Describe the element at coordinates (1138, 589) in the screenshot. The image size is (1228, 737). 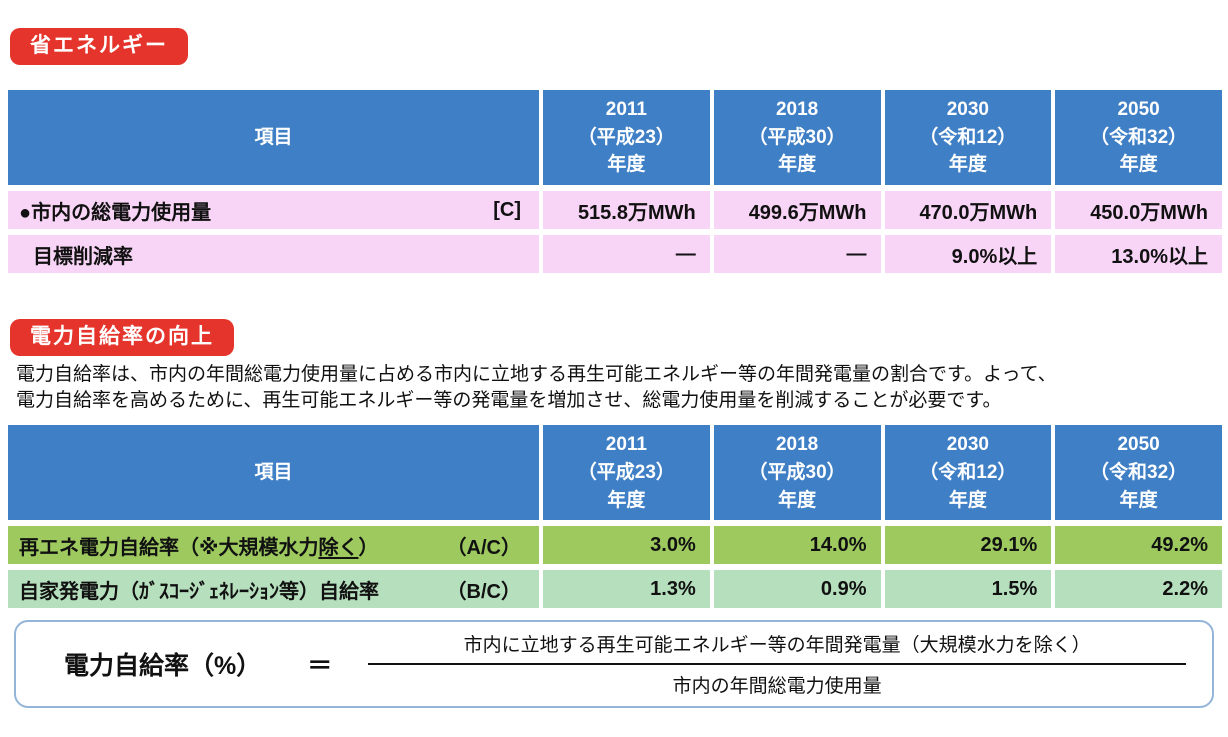
I see `cell-value-2050: 2.2%` at that location.